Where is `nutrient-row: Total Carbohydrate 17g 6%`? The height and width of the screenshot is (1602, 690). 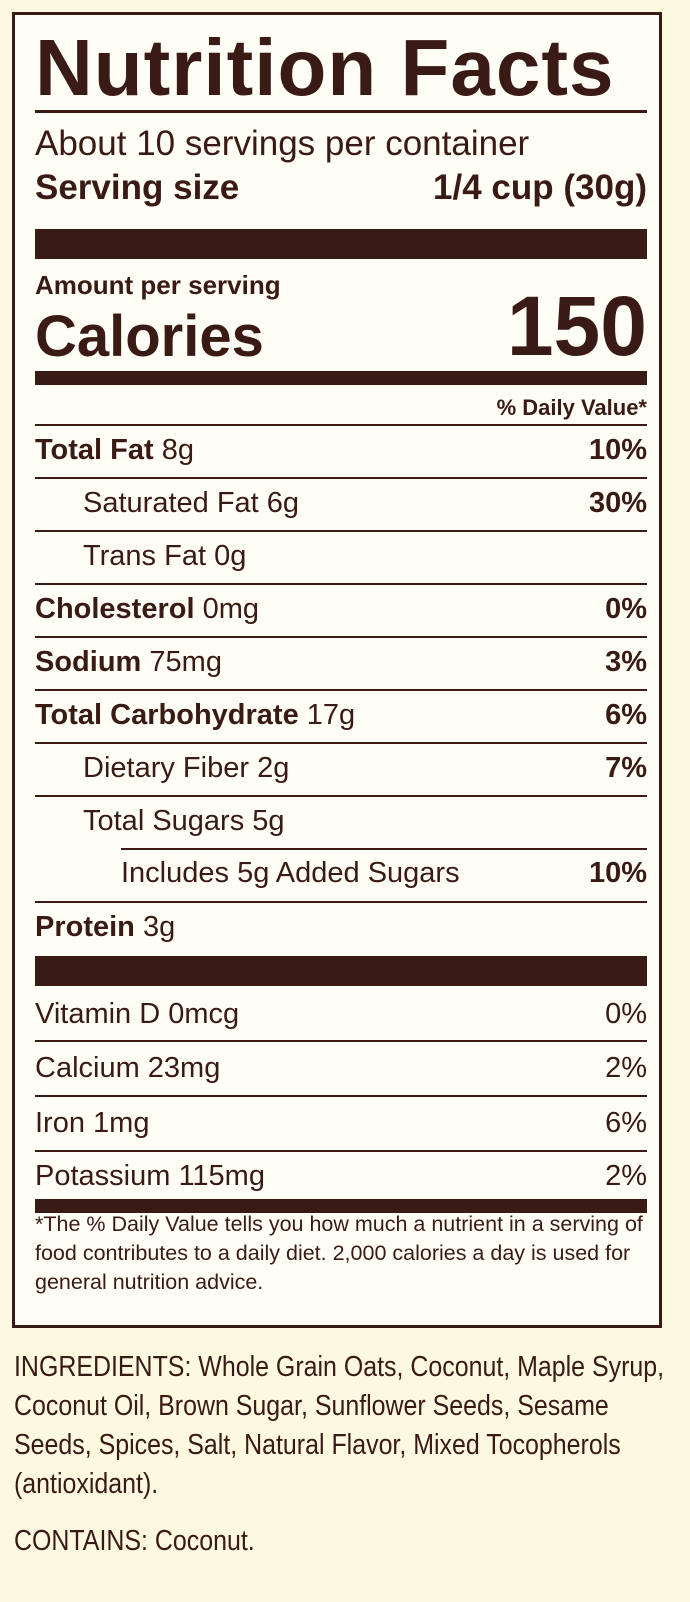 nutrient-row: Total Carbohydrate 17g 6% is located at coordinates (341, 714).